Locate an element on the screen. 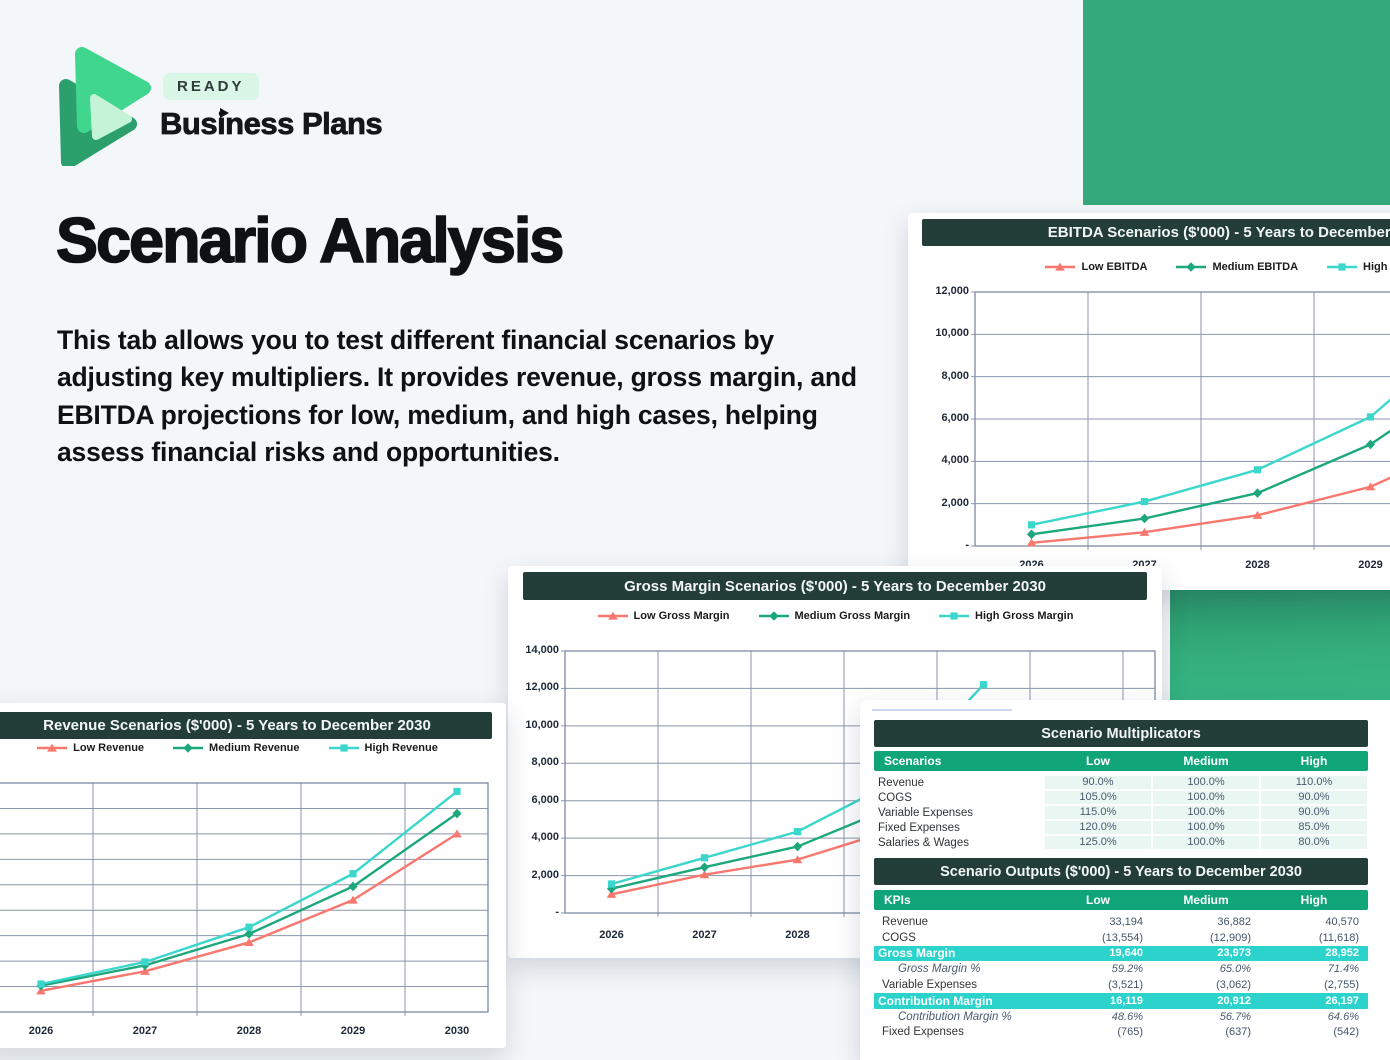 The width and height of the screenshot is (1390, 1060). ready-badge: READY is located at coordinates (211, 86).